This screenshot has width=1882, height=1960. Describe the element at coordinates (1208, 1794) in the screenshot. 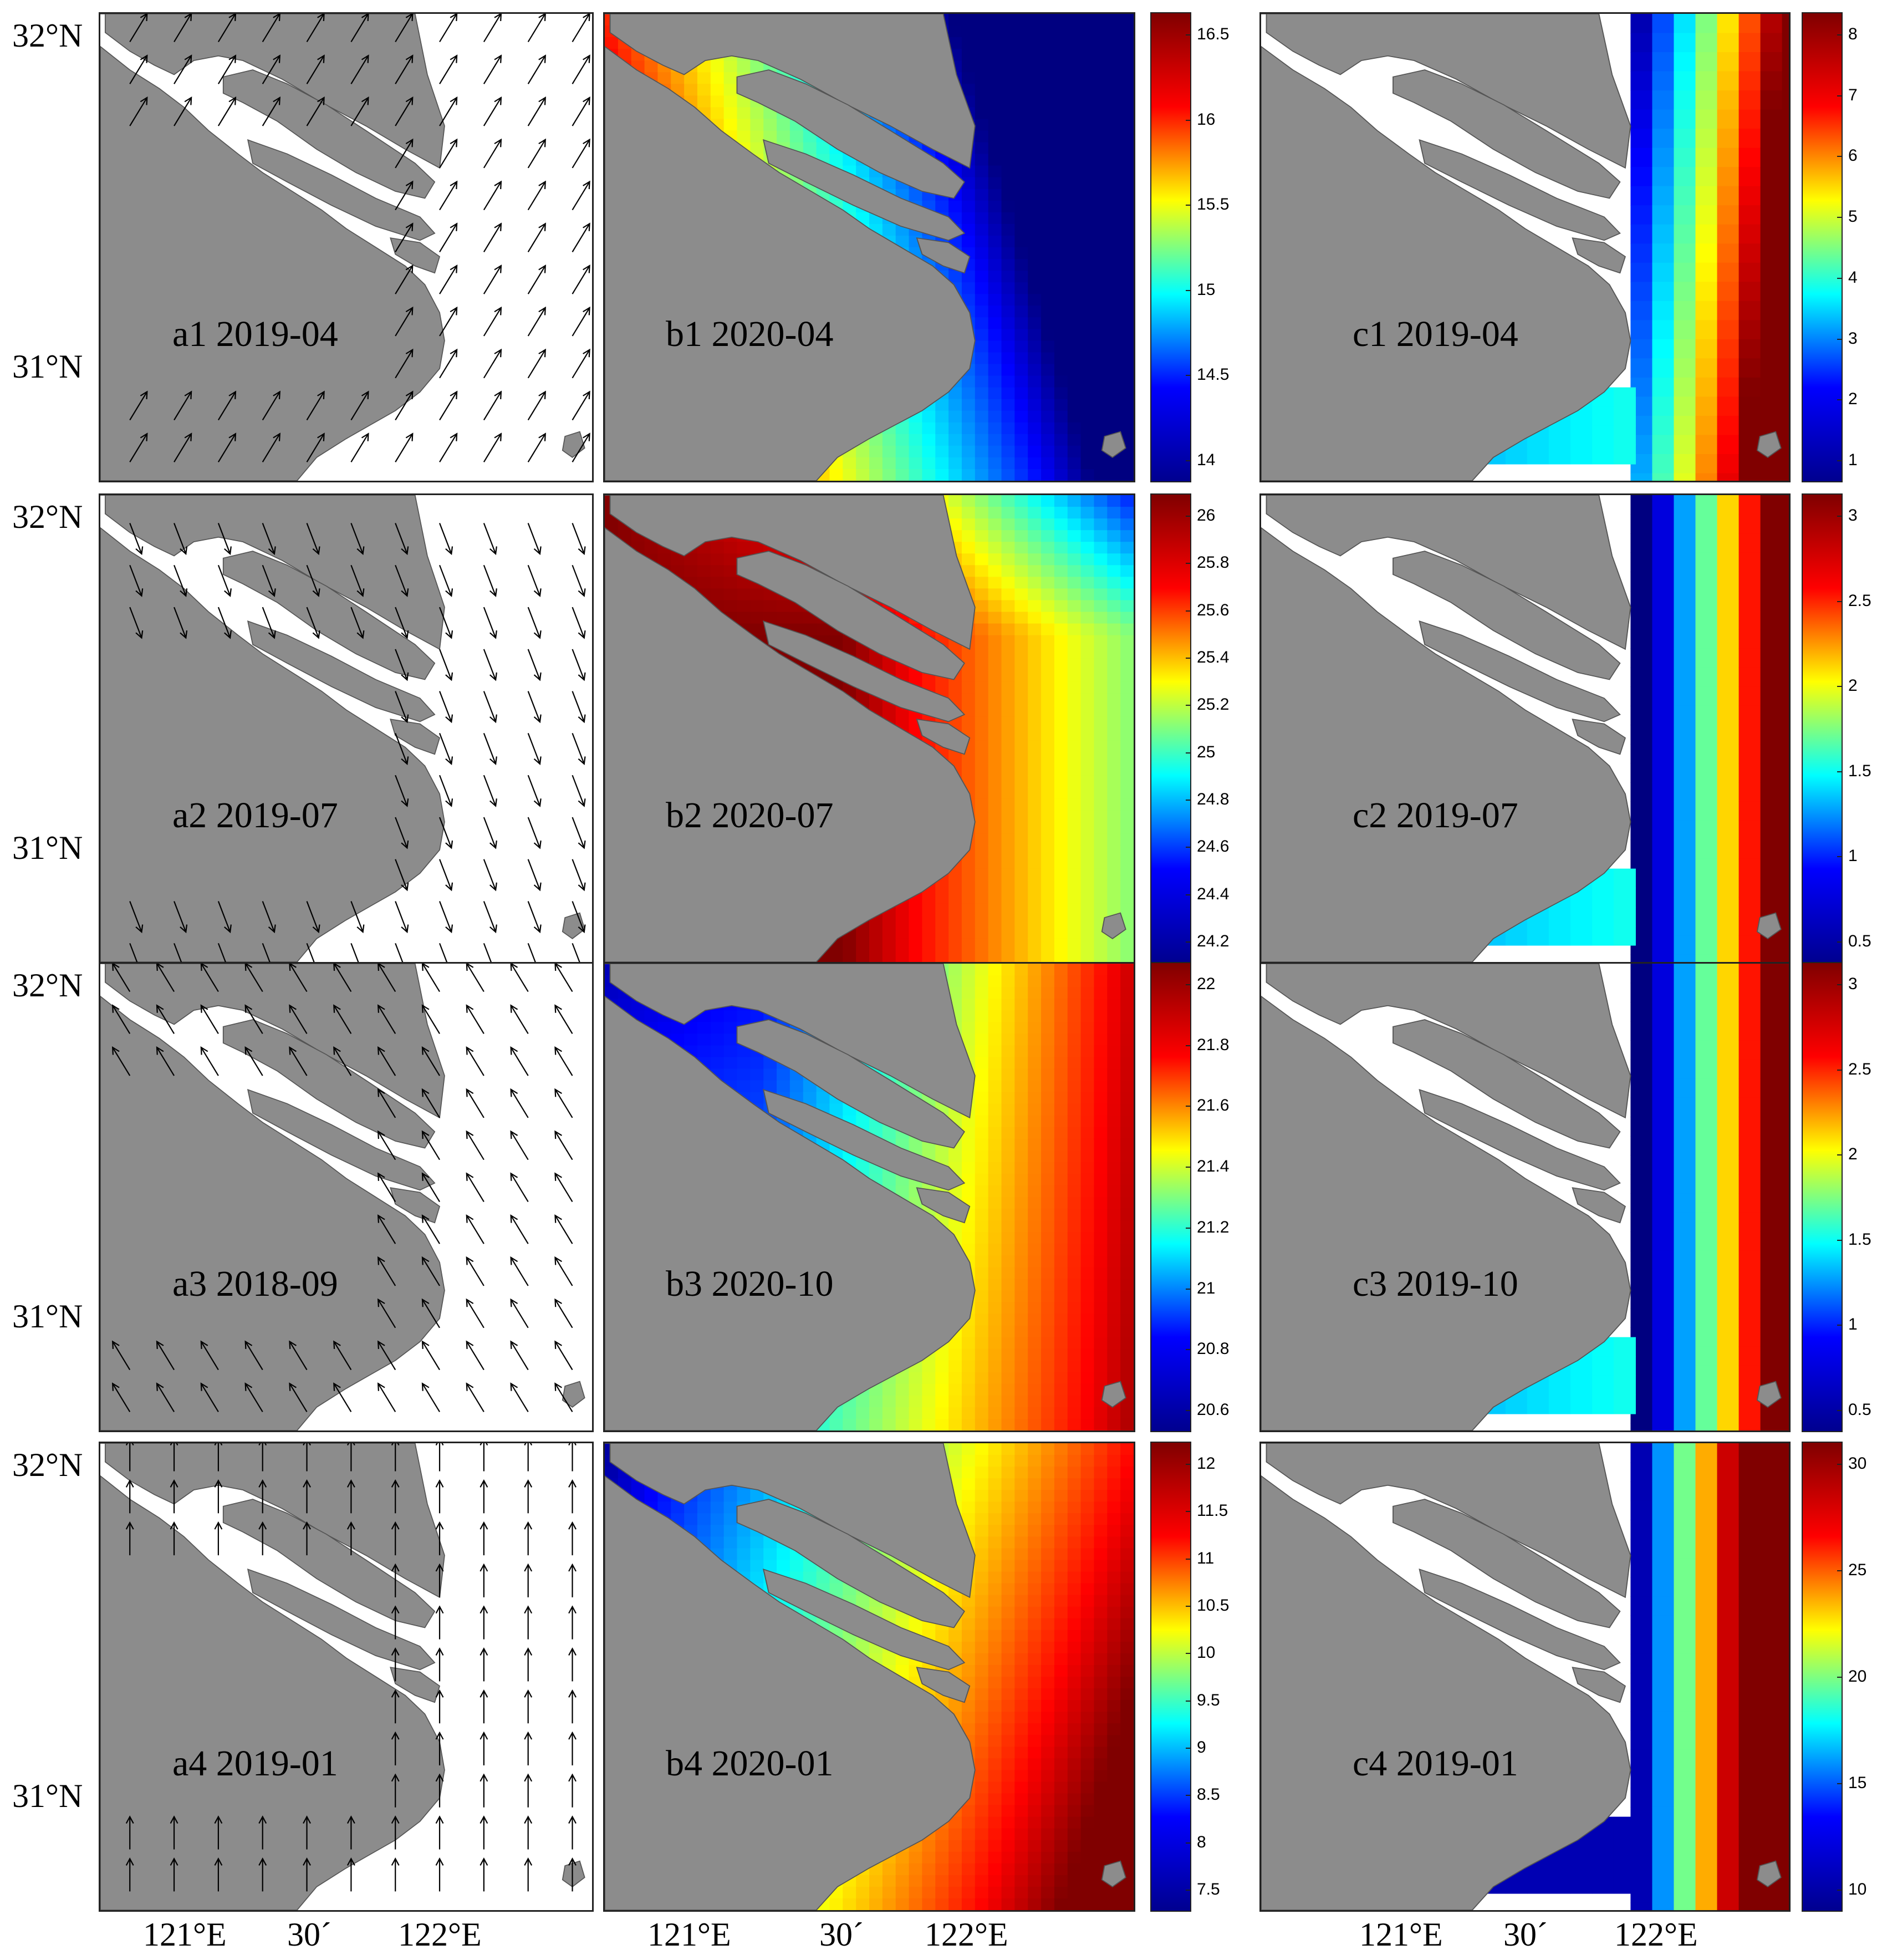

I see `colorbar-tick-label: 8.5` at that location.